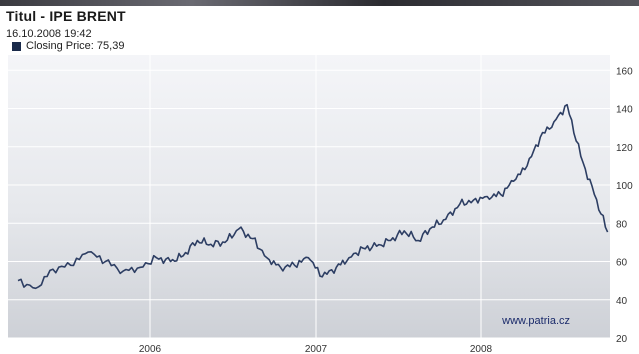 The image size is (639, 354). What do you see at coordinates (624, 205) in the screenshot?
I see `y-tick-labels: 20 40 60 80 100 120 140 160` at bounding box center [624, 205].